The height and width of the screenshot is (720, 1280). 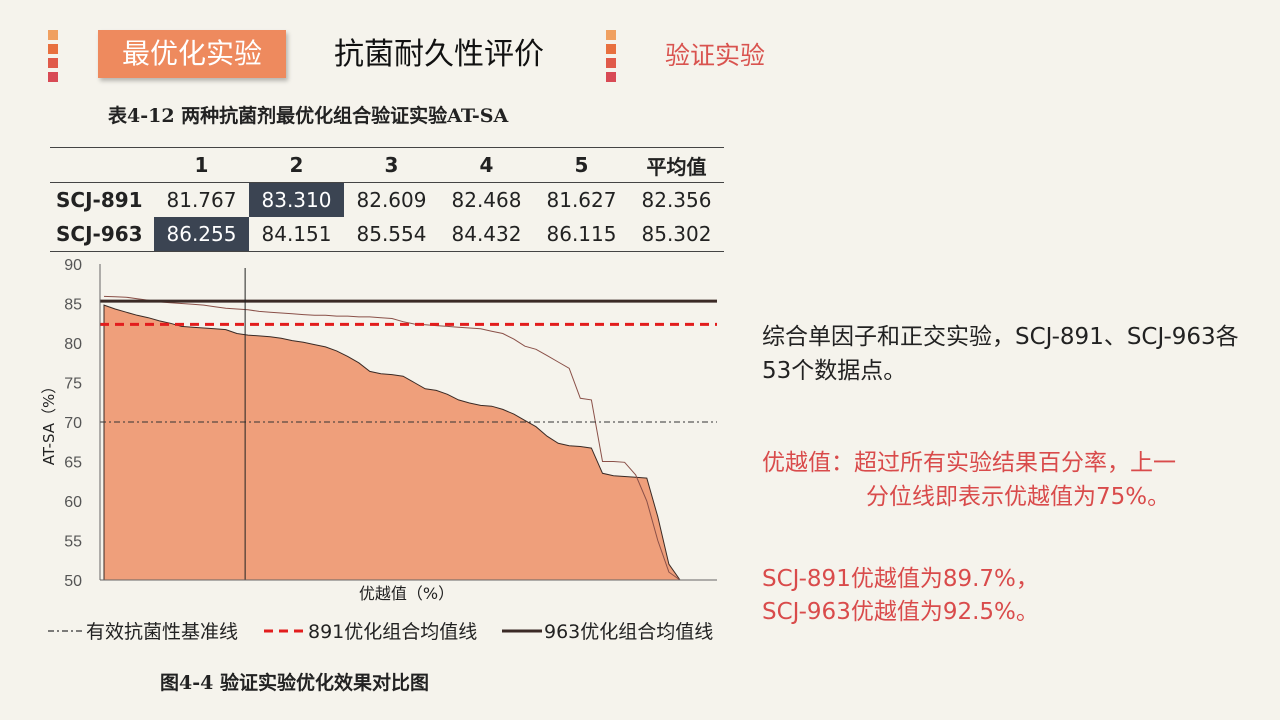 I want to click on table-cell-highlighted: 86.255, so click(x=201, y=234).